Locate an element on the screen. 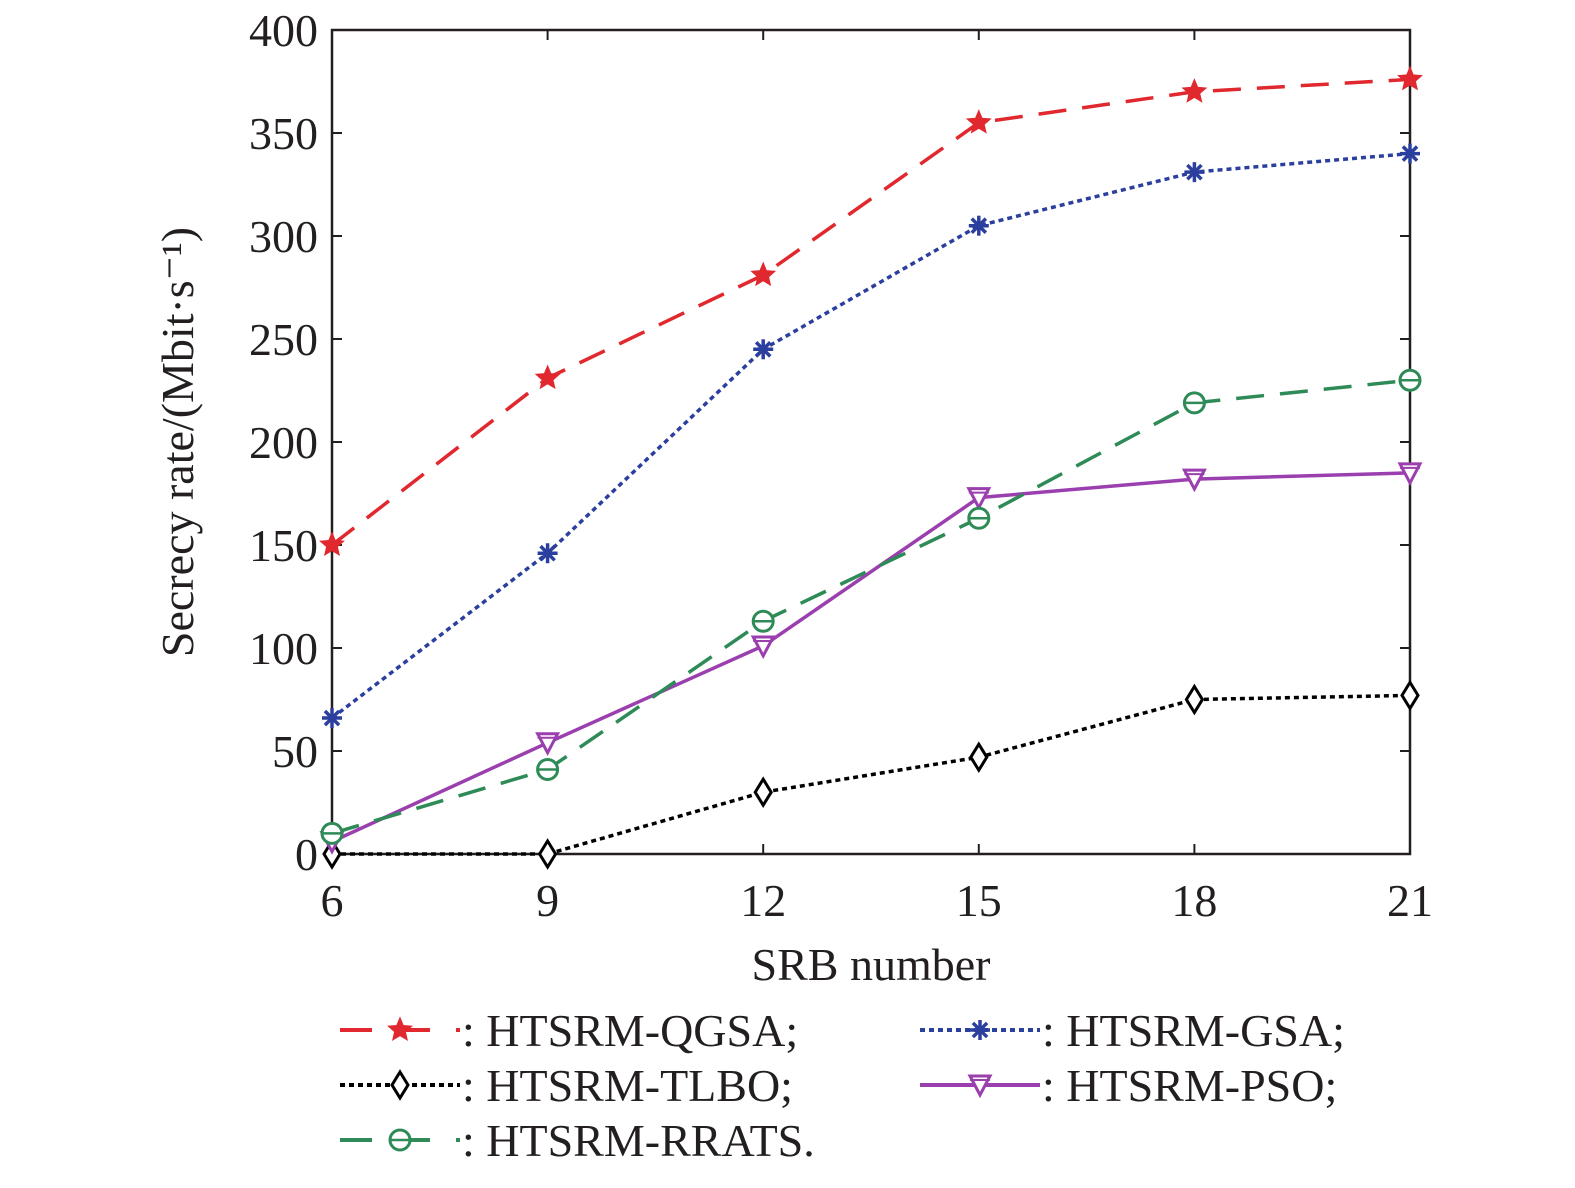 The image size is (1575, 1188). y-tick-label: 0 is located at coordinates (306, 854).